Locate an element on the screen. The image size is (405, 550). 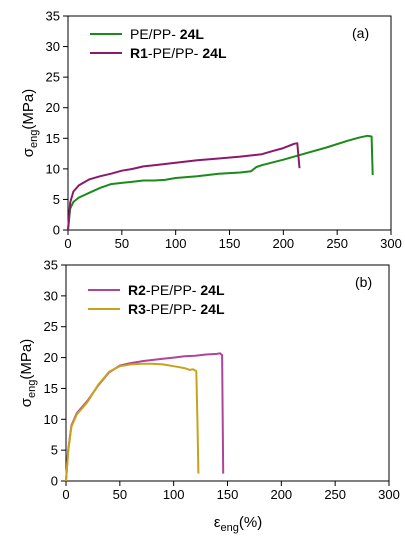
y-axis-sub-b: eng is located at coordinates (32, 389).